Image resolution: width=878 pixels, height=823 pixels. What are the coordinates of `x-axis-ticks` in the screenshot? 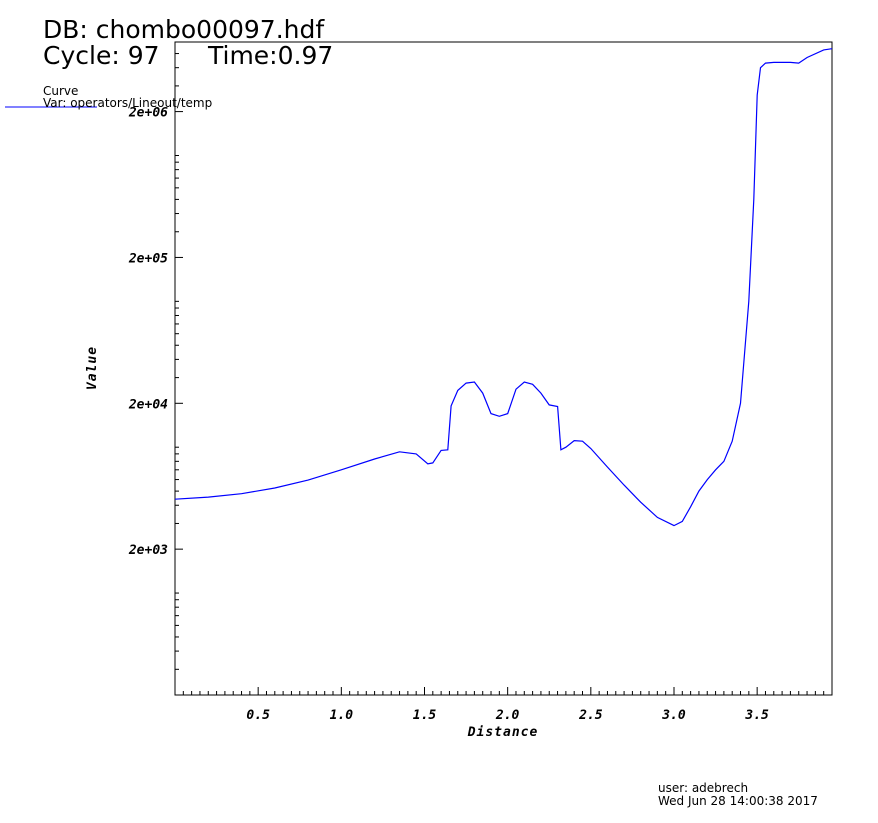 It's located at (503, 691).